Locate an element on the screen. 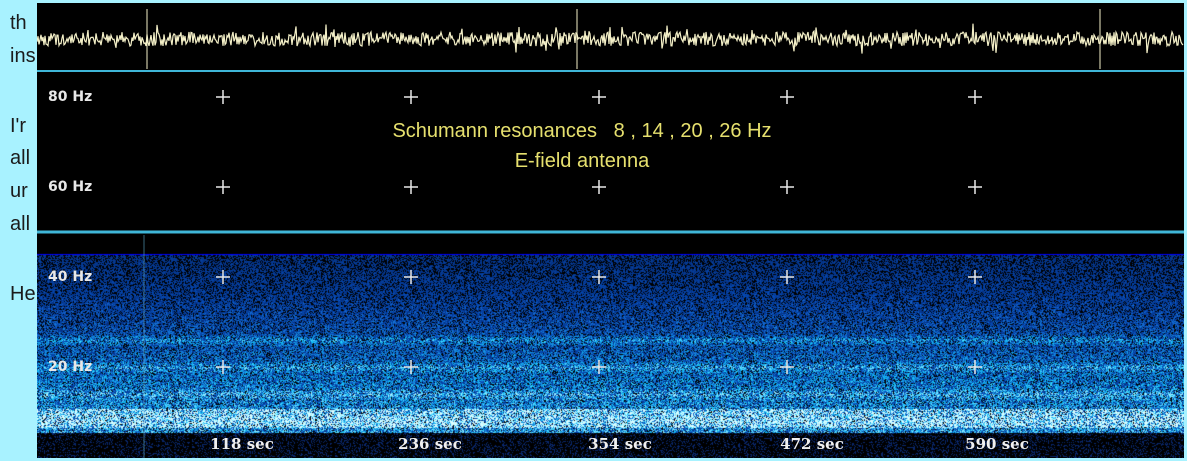  page-text-fragment: He is located at coordinates (23, 294).